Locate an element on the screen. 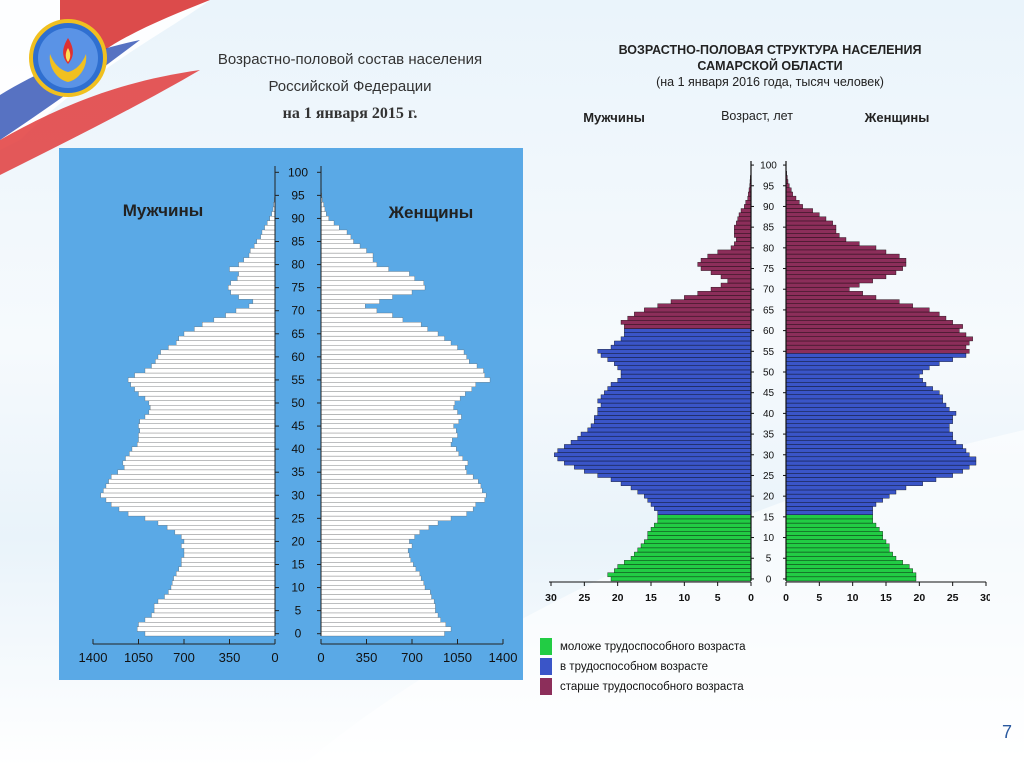 Image resolution: width=1024 pixels, height=767 pixels. age-tick-label: 80 is located at coordinates (769, 248).